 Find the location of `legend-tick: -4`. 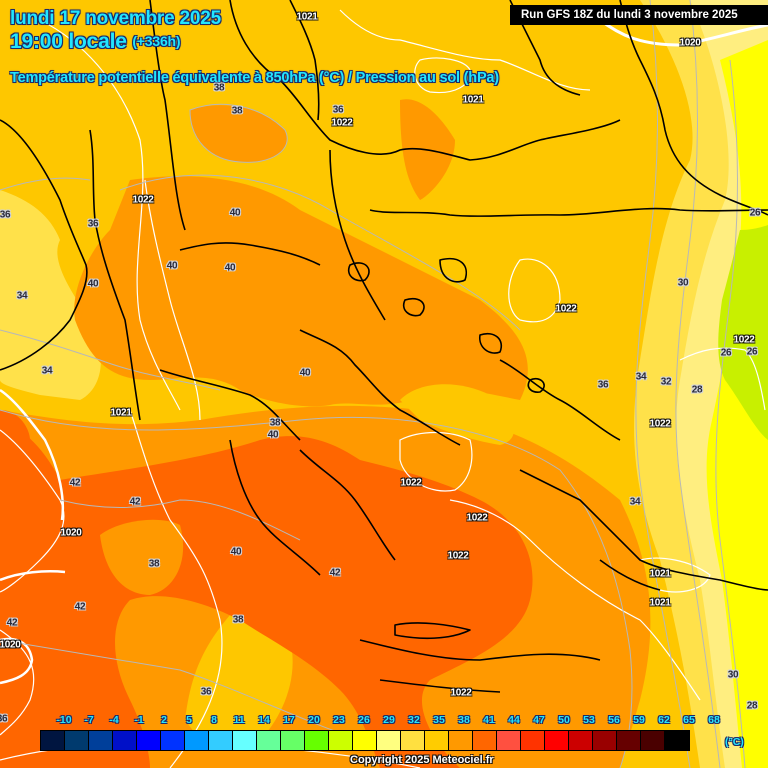

legend-tick: -4 is located at coordinates (114, 720).